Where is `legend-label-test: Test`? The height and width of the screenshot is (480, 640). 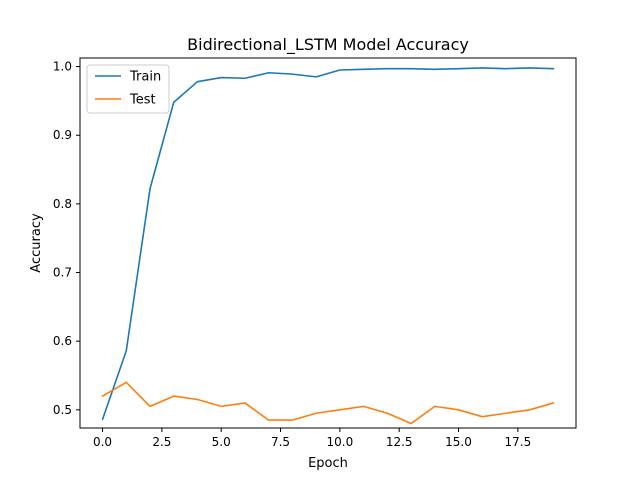 legend-label-test: Test is located at coordinates (142, 100).